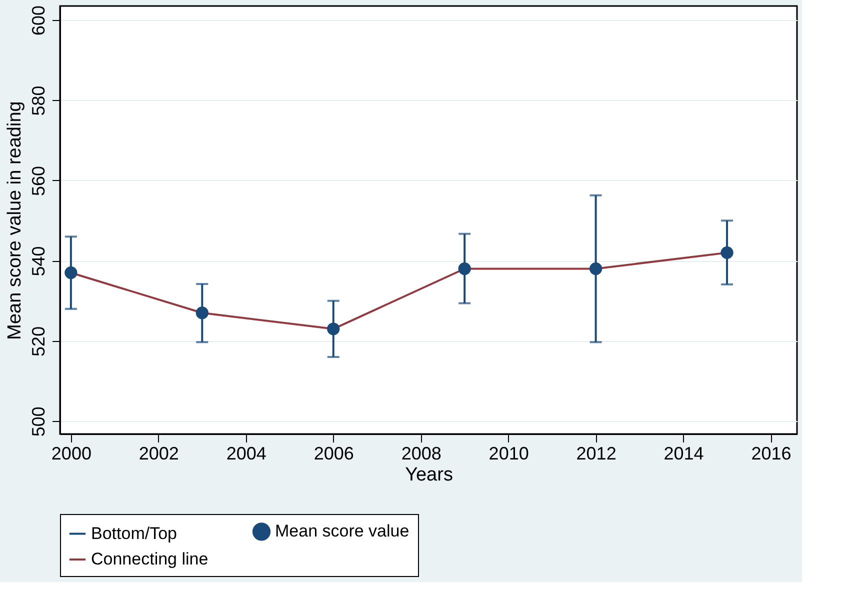 The width and height of the screenshot is (842, 609). Describe the element at coordinates (38, 261) in the screenshot. I see `y-tick-label: 540` at that location.